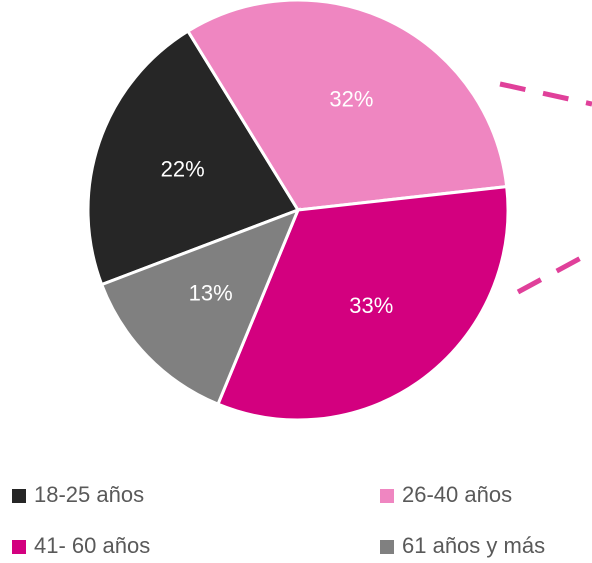 This screenshot has height=563, width=592. I want to click on data-label: 32%, so click(351, 98).